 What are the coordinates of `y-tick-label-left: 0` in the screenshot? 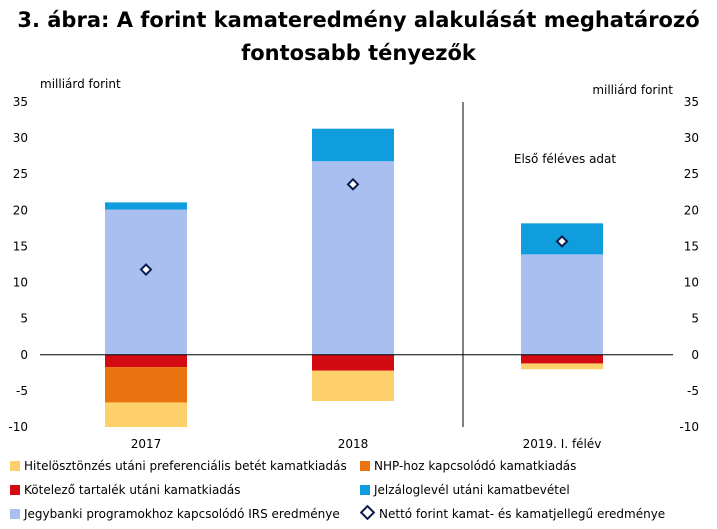 It's located at (24, 355).